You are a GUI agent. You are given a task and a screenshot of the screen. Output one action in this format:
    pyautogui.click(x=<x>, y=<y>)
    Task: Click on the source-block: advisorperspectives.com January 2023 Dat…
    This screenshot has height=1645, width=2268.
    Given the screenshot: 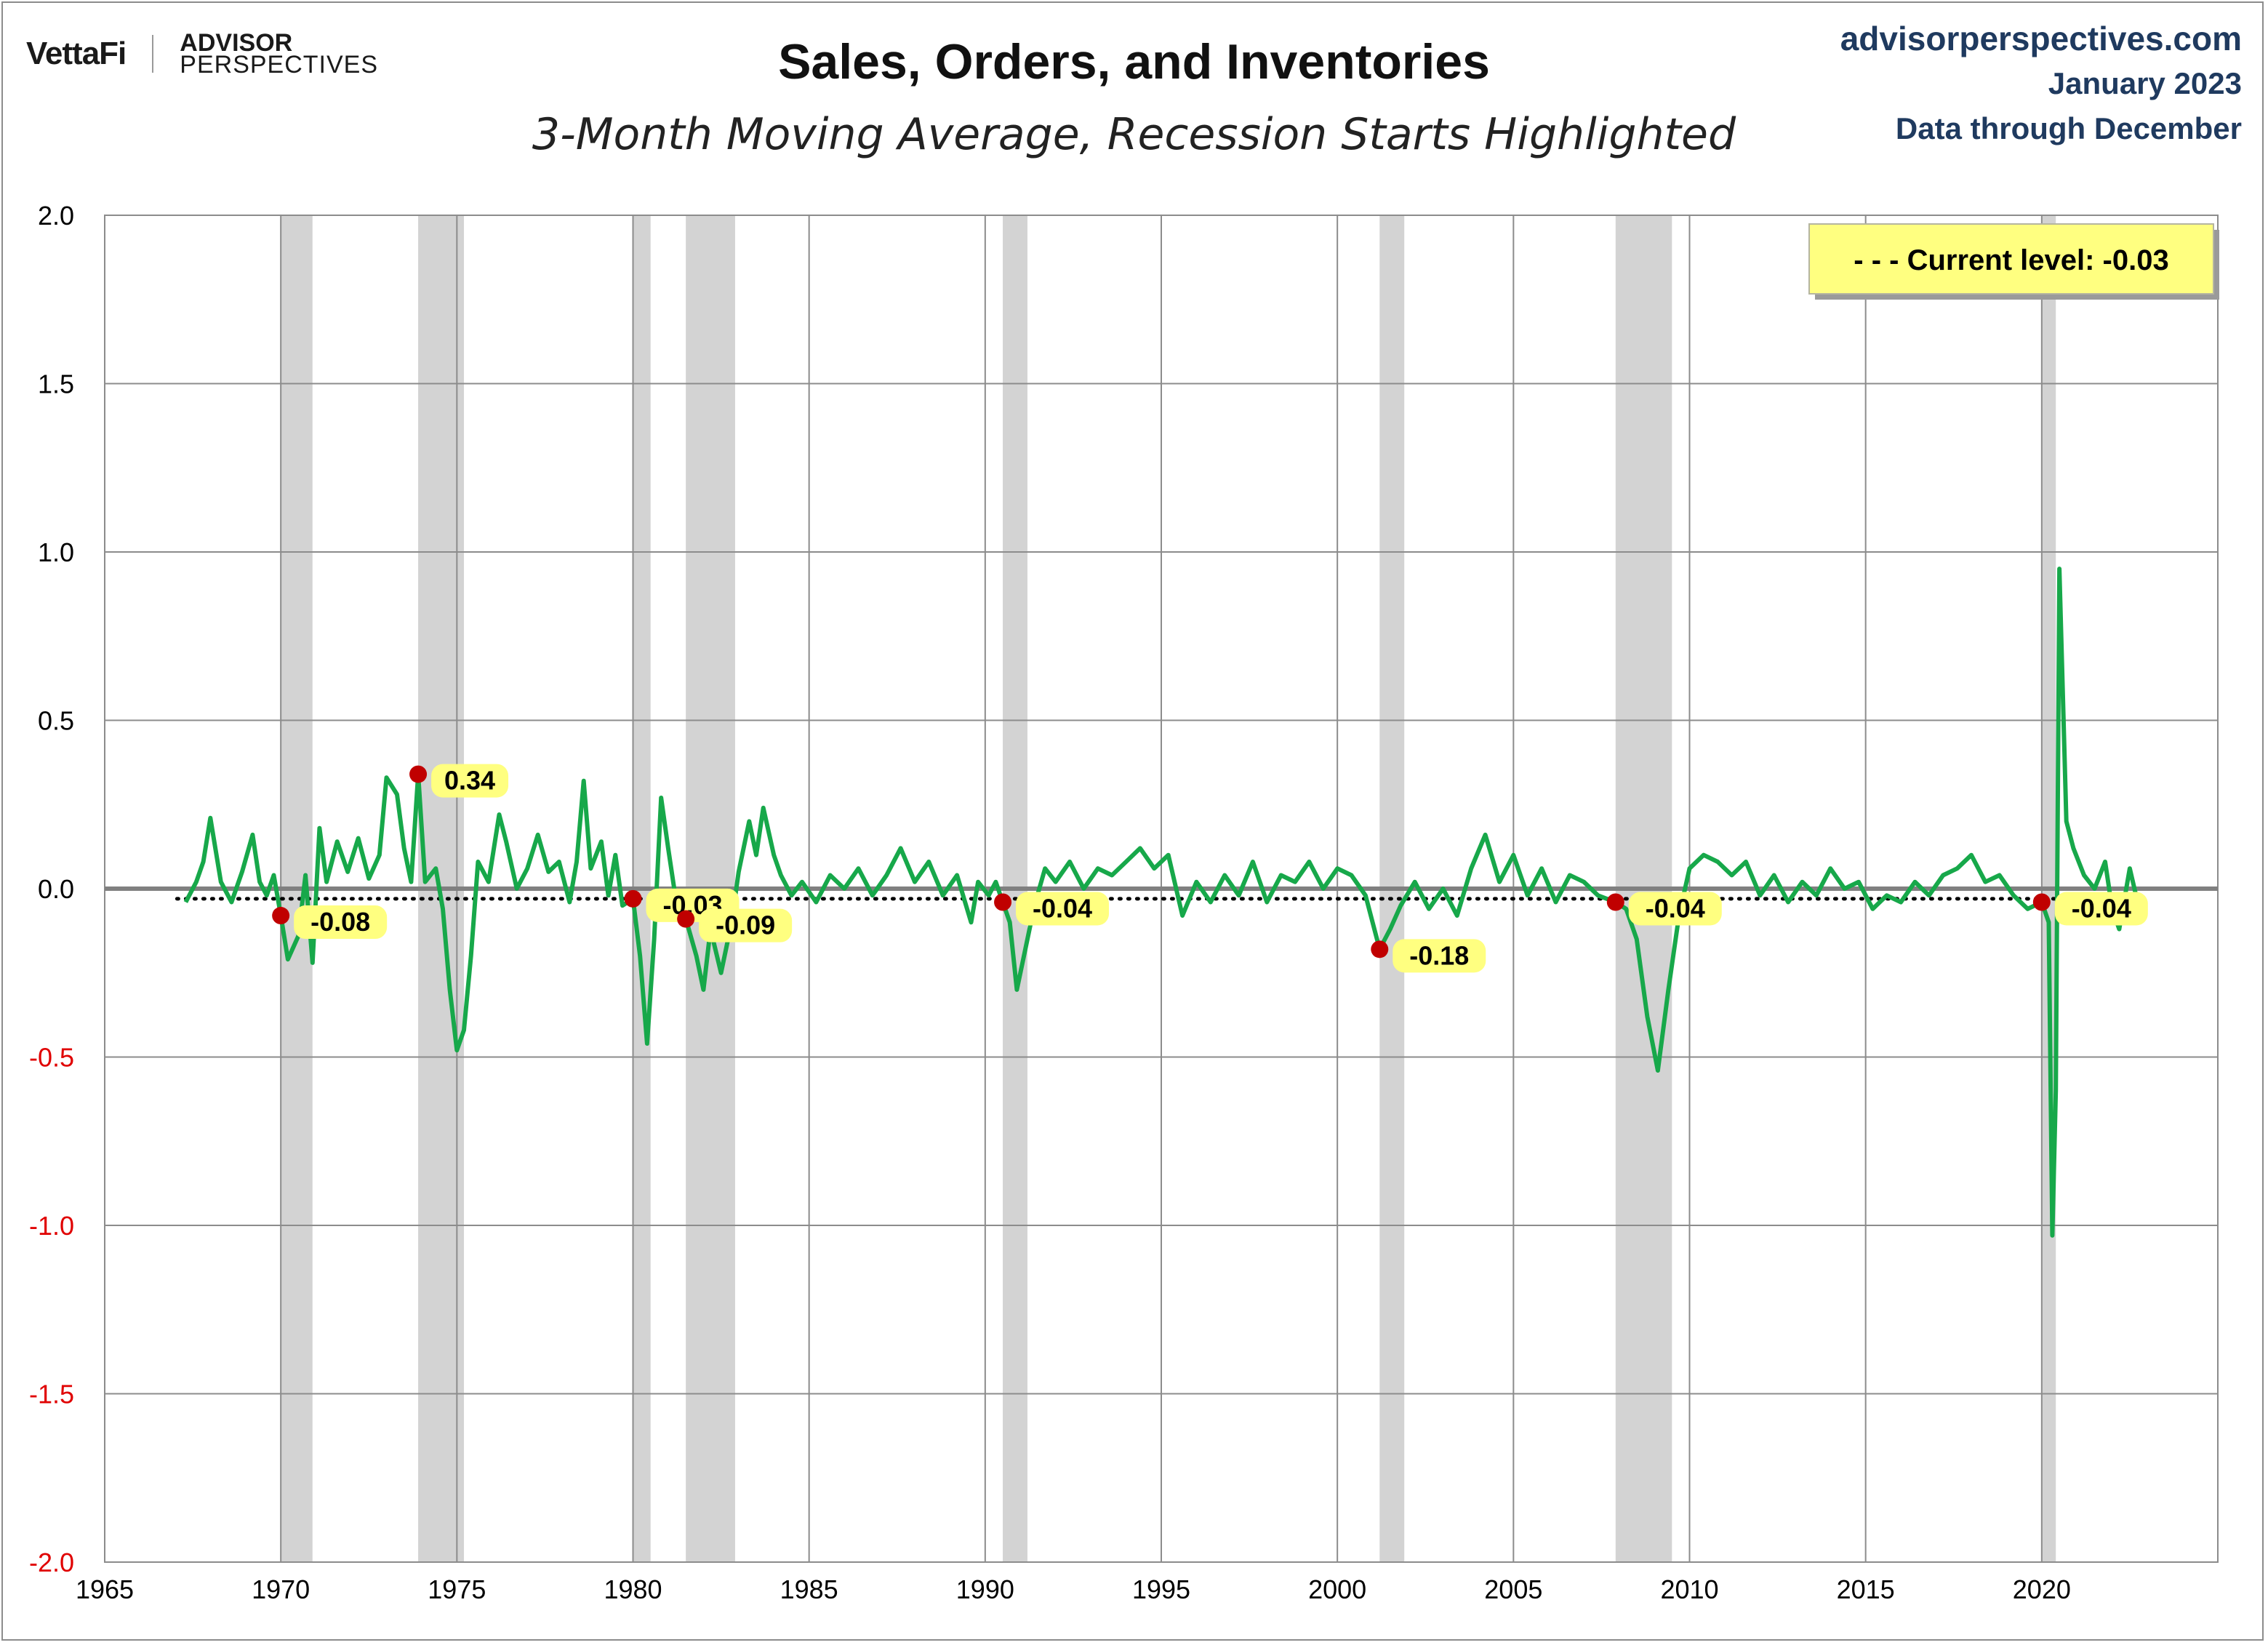 What is the action you would take?
    pyautogui.click(x=2041, y=83)
    